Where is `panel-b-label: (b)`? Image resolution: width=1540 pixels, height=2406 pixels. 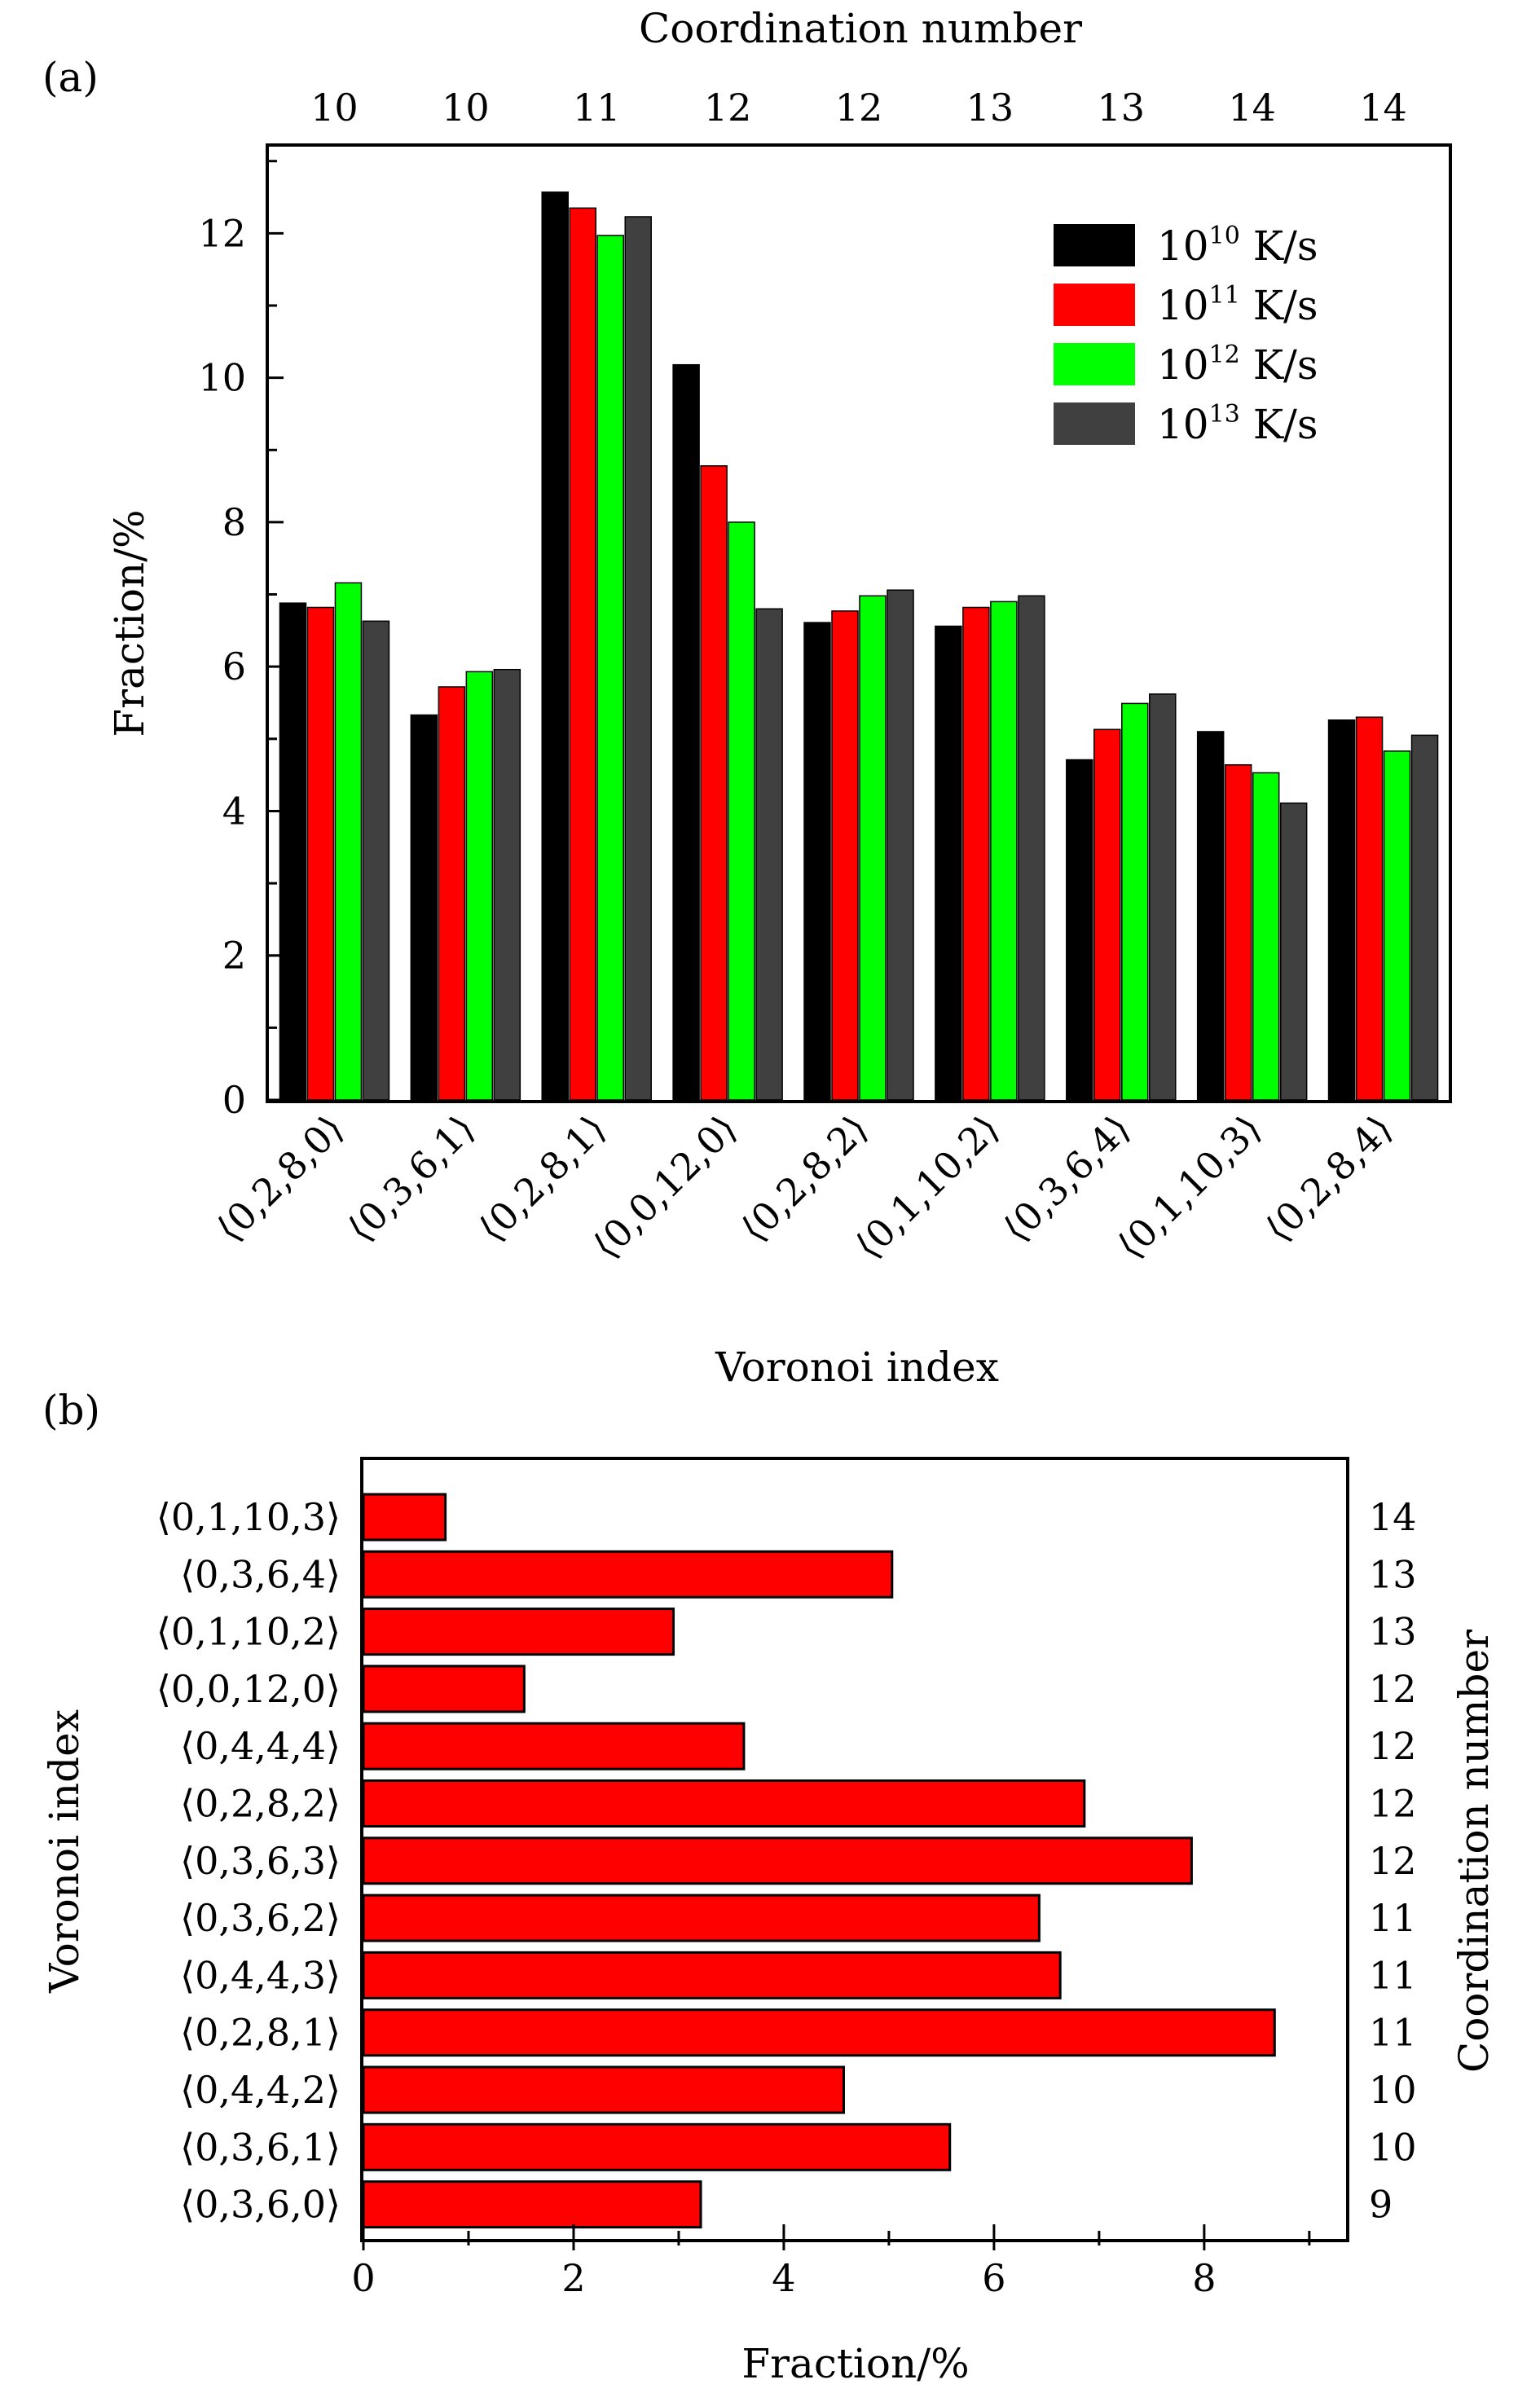 panel-b-label: (b) is located at coordinates (71, 1410).